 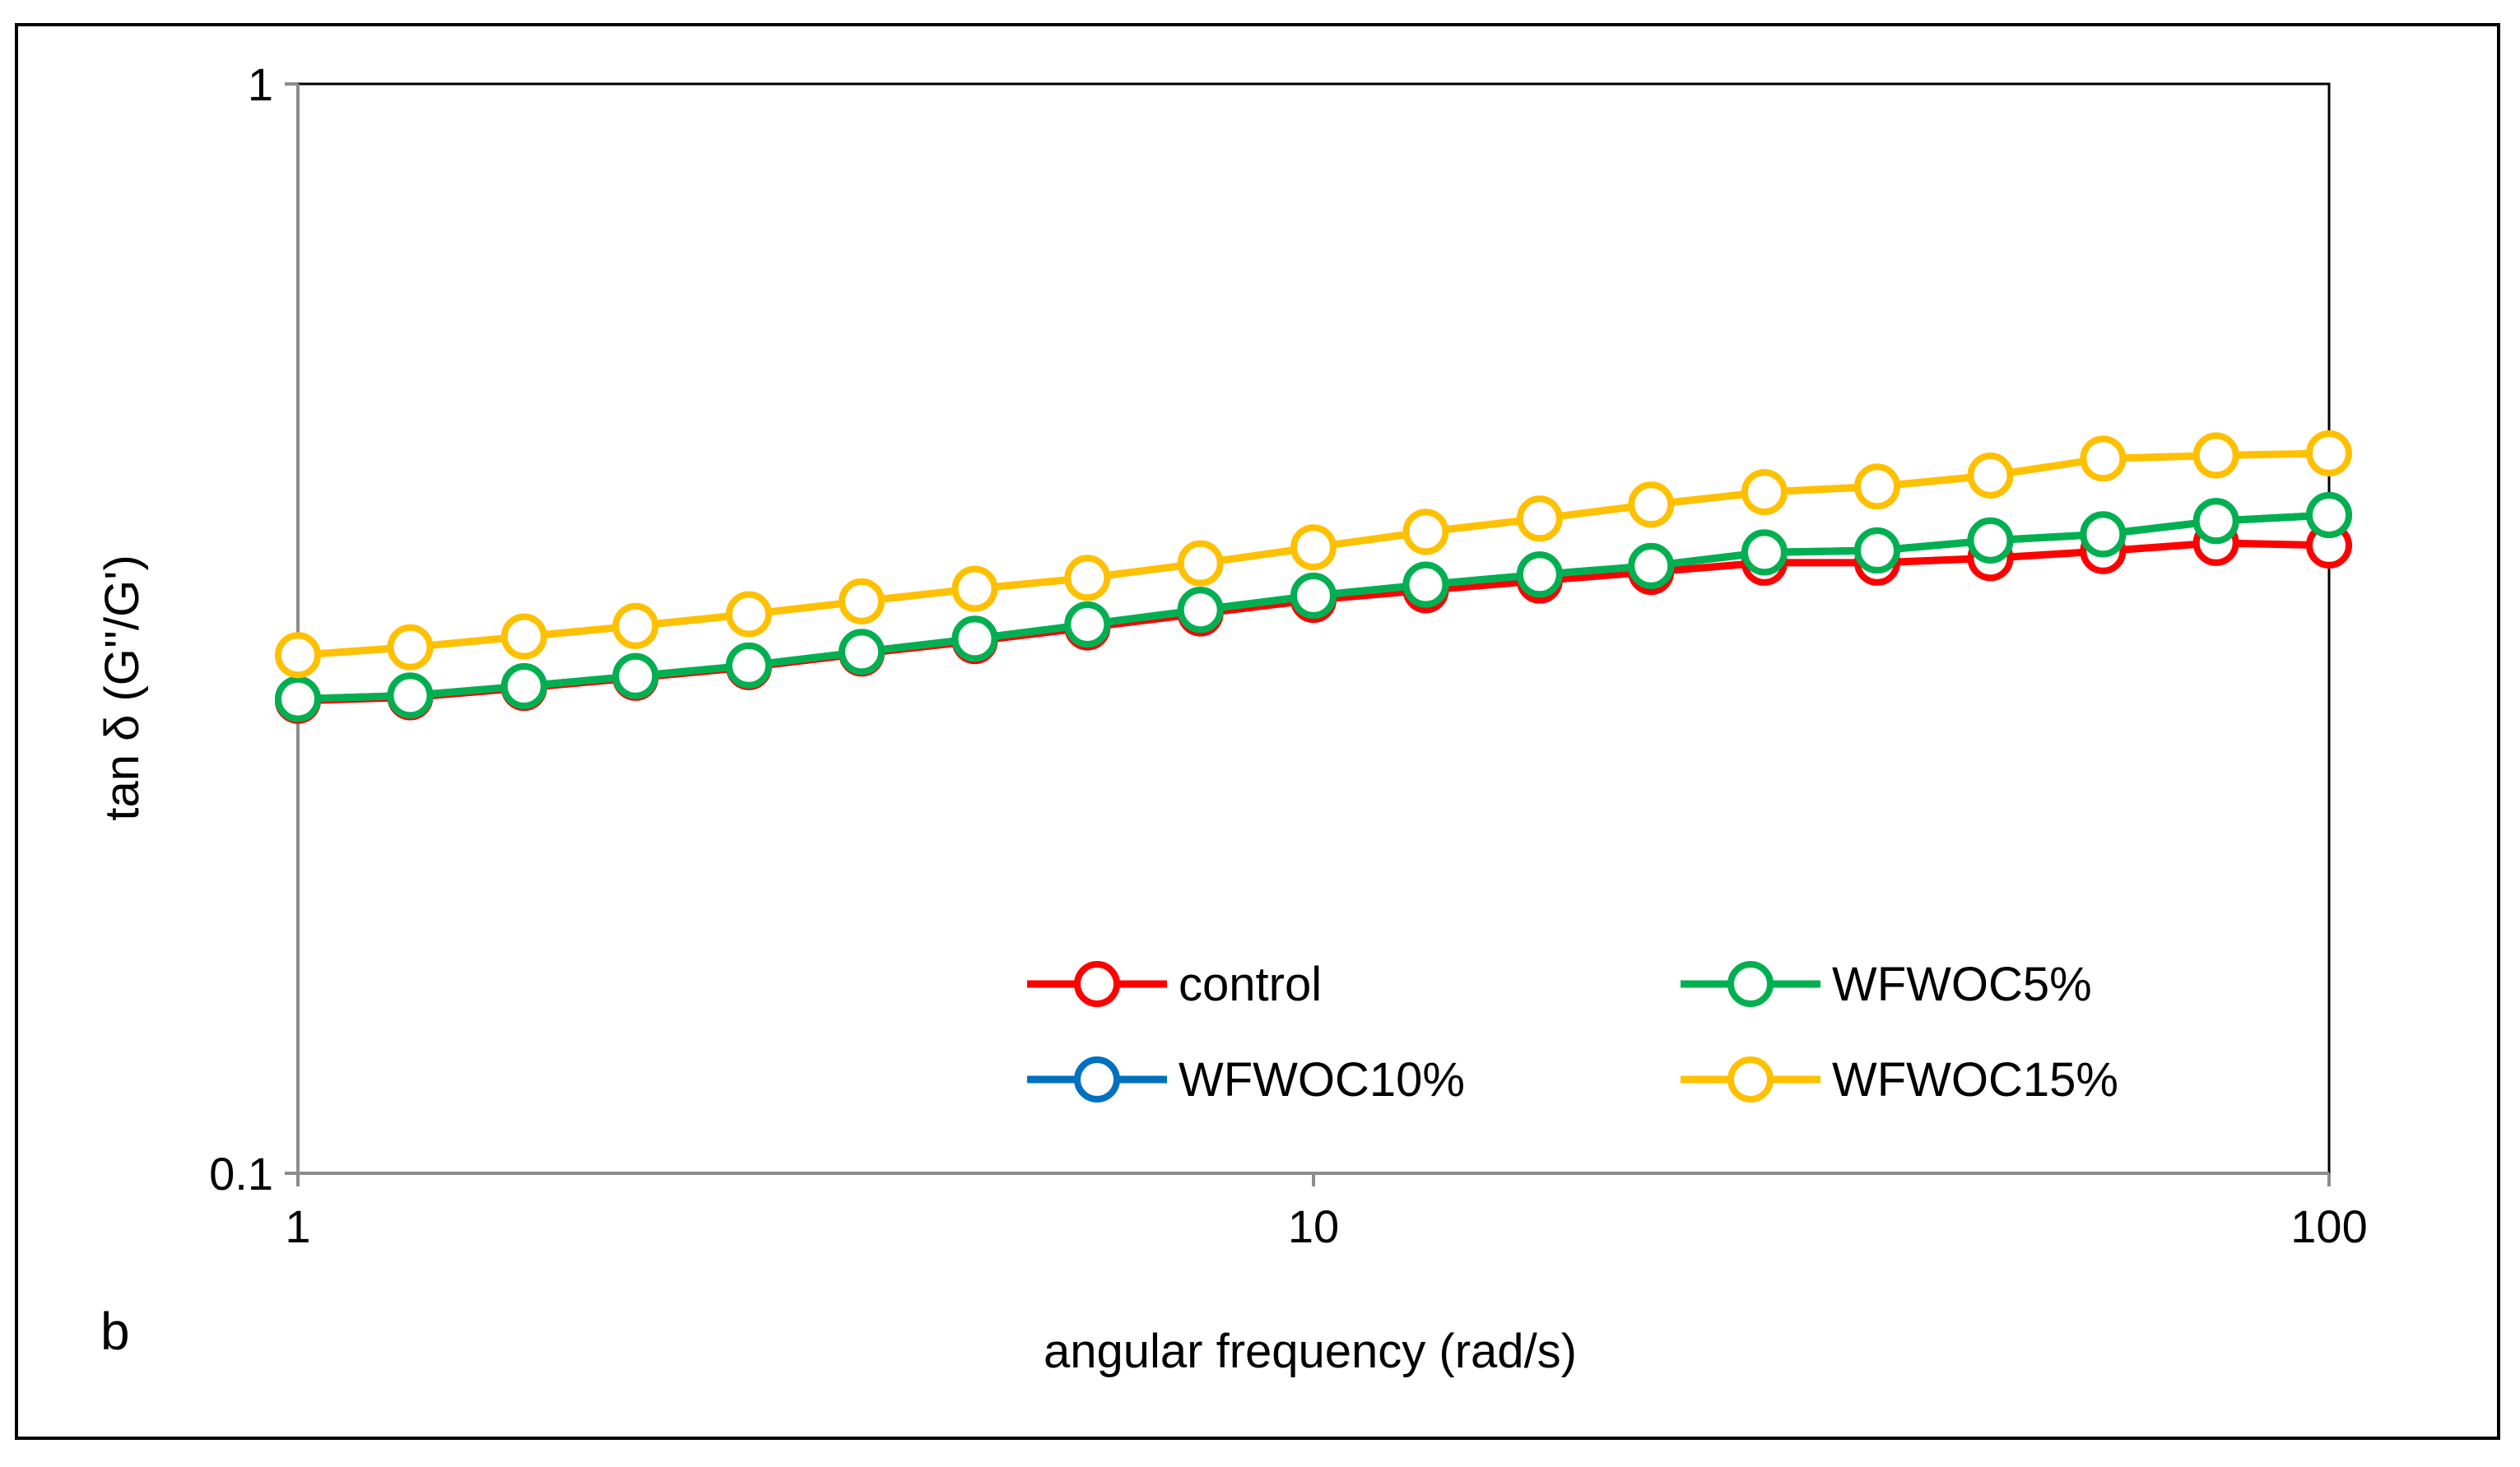 I want to click on legend-item-wfwoc15pct: WFWOC15%, so click(x=1899, y=1080).